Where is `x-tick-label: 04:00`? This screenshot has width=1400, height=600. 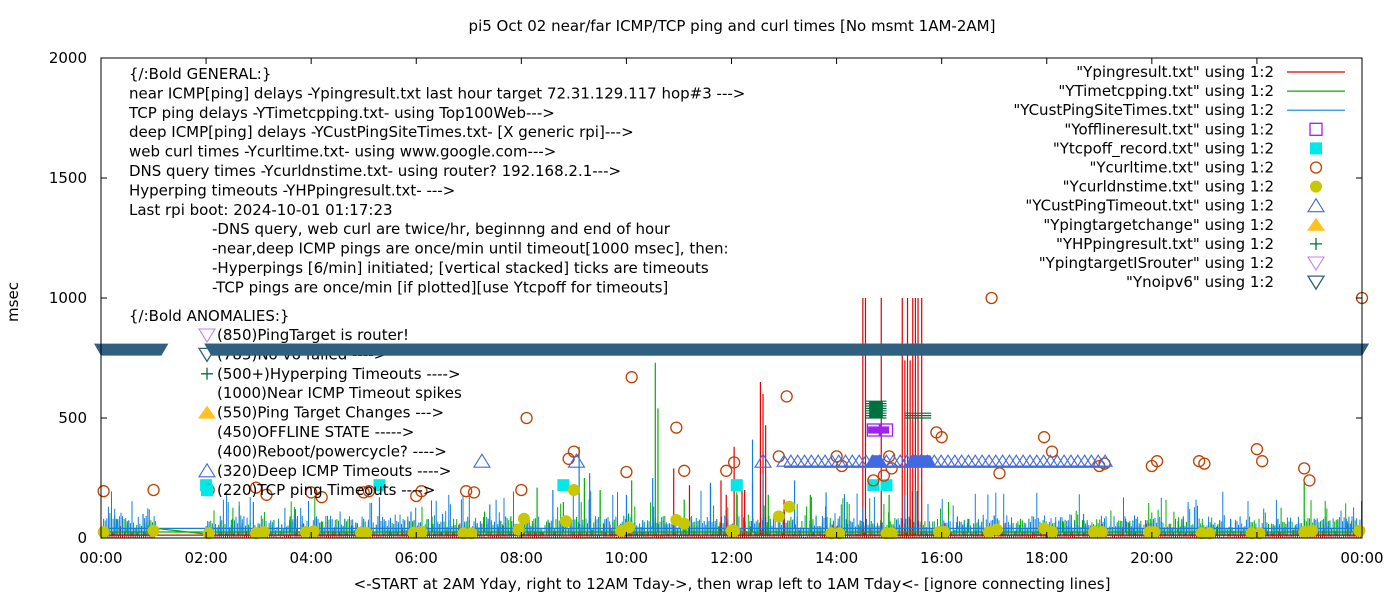 x-tick-label: 04:00 is located at coordinates (311, 558).